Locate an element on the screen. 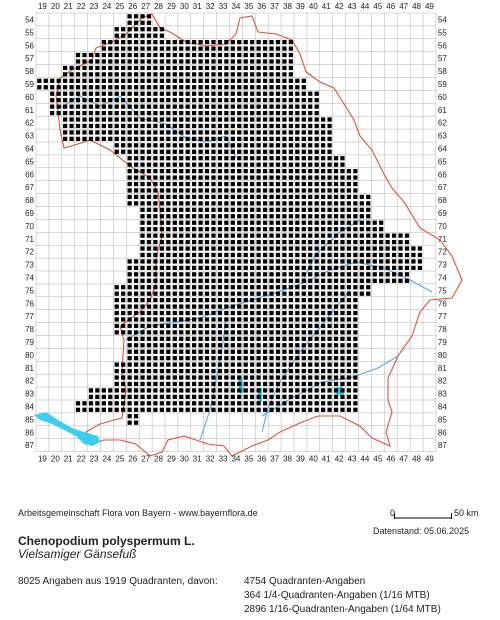 The height and width of the screenshot is (620, 500). row-label-left: 70 is located at coordinates (29, 226).